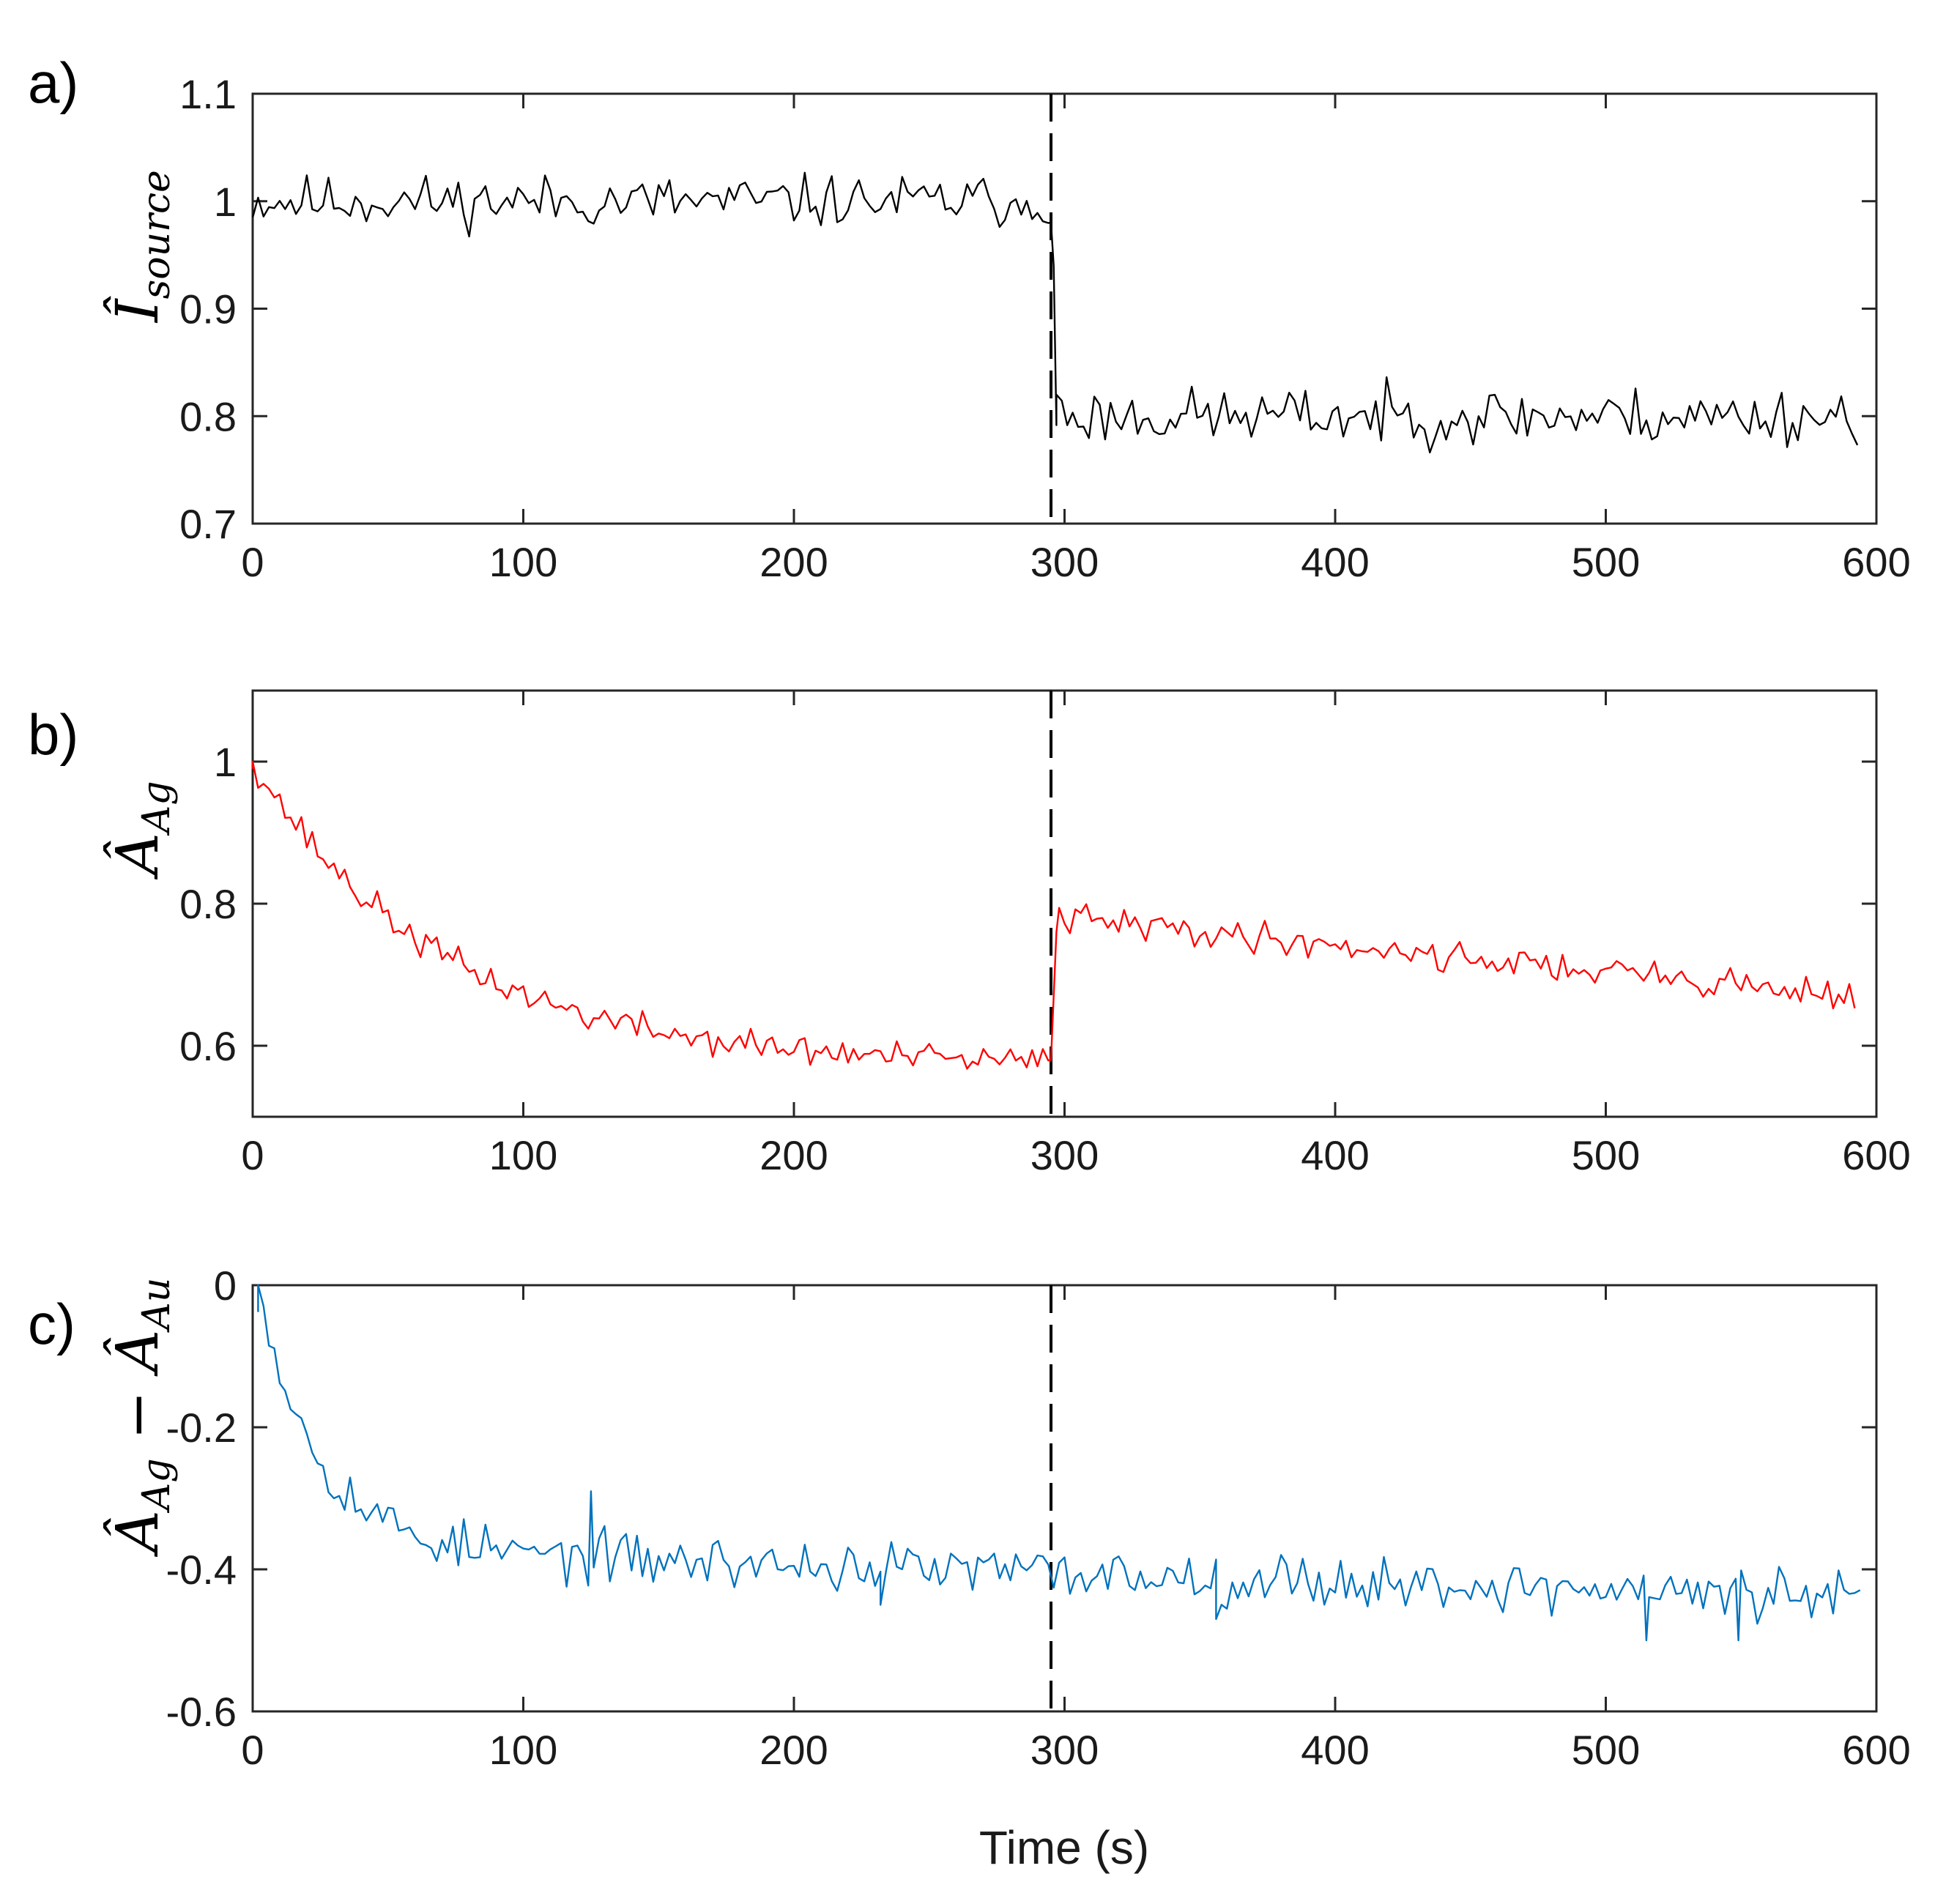 The width and height of the screenshot is (1935, 1904). Describe the element at coordinates (225, 1285) in the screenshot. I see `y-tick-label: 0` at that location.